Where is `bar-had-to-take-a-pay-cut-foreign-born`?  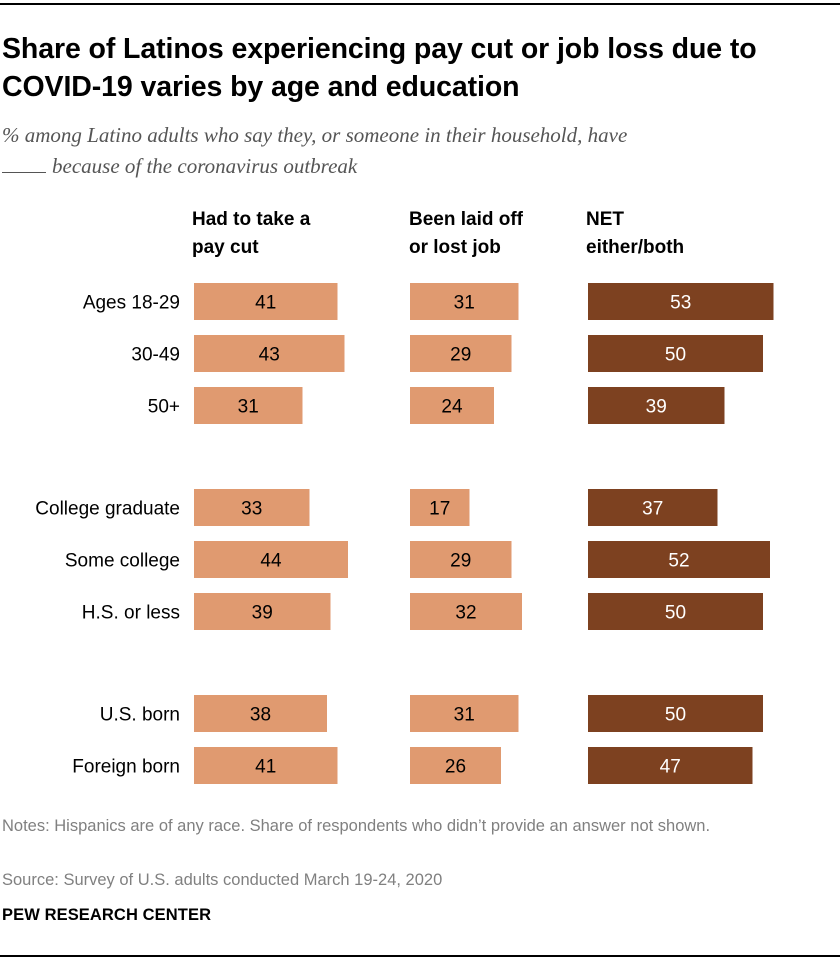 bar-had-to-take-a-pay-cut-foreign-born is located at coordinates (266, 765).